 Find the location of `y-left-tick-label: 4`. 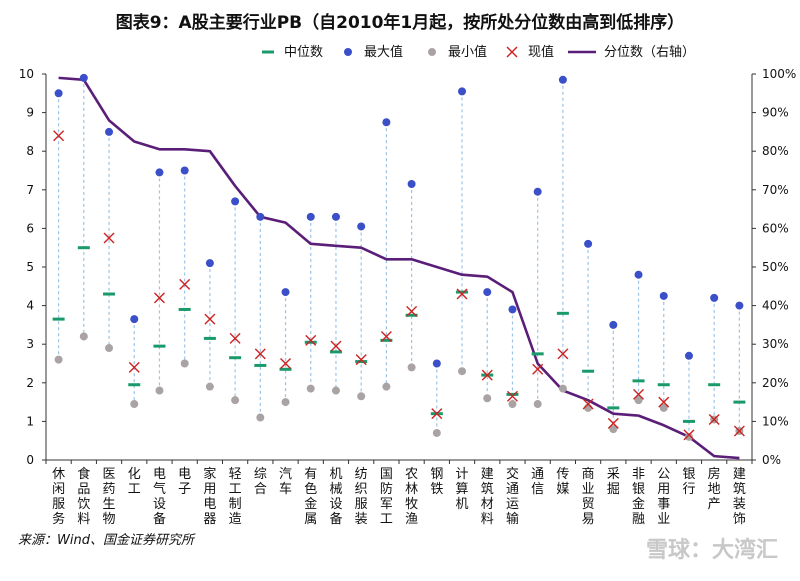

y-left-tick-label: 4 is located at coordinates (30, 306).